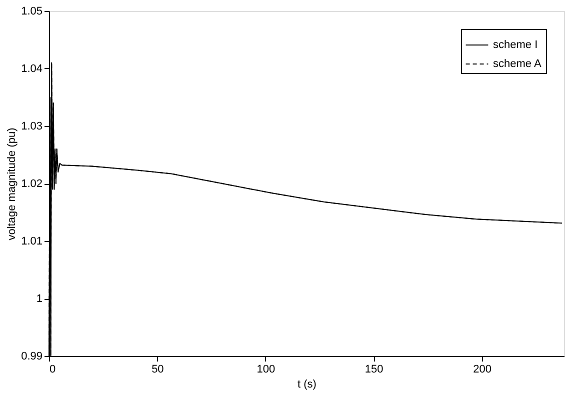  Describe the element at coordinates (482, 370) in the screenshot. I see `x-tick-label: 200` at that location.